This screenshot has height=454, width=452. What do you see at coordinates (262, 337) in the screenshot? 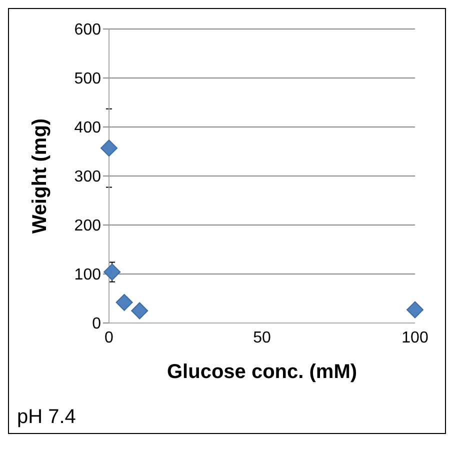
I see `x-tick-label: 50` at bounding box center [262, 337].